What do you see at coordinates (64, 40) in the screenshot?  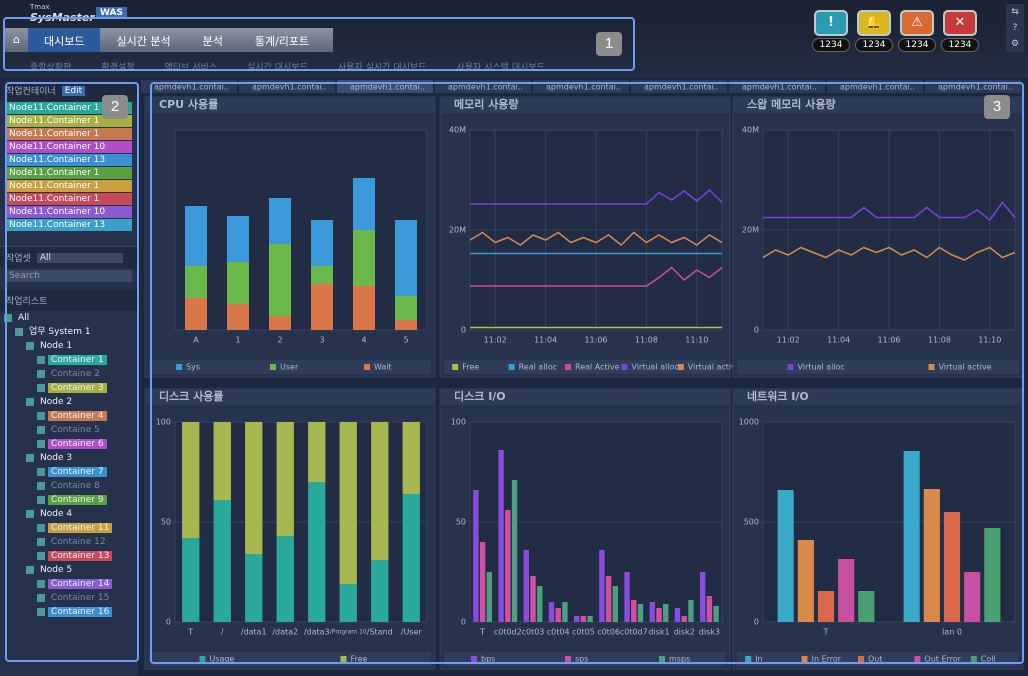 I see `nav-tab: 대시보드` at bounding box center [64, 40].